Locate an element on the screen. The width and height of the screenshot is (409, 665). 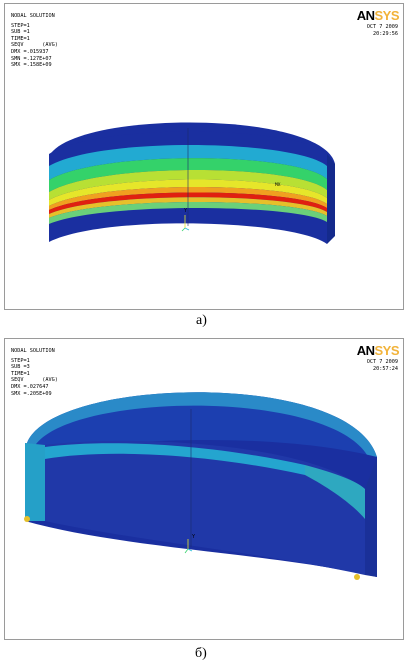
timestamp-b: OCT 7 2009 20:57:24 is located at coordinates (382, 366).